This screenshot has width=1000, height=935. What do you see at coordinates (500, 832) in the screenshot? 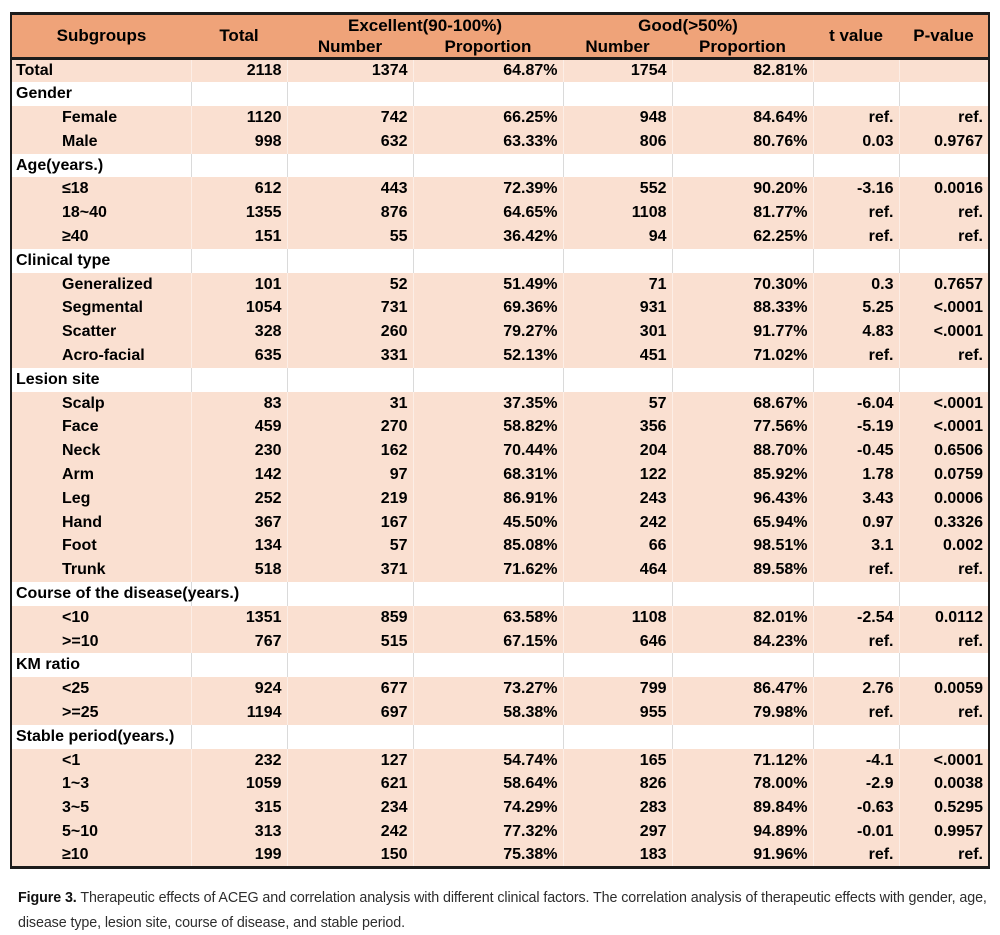
I see `table-row: 5~10 313 242 77.32% 297 94.89% -0.01 0.9957` at bounding box center [500, 832].